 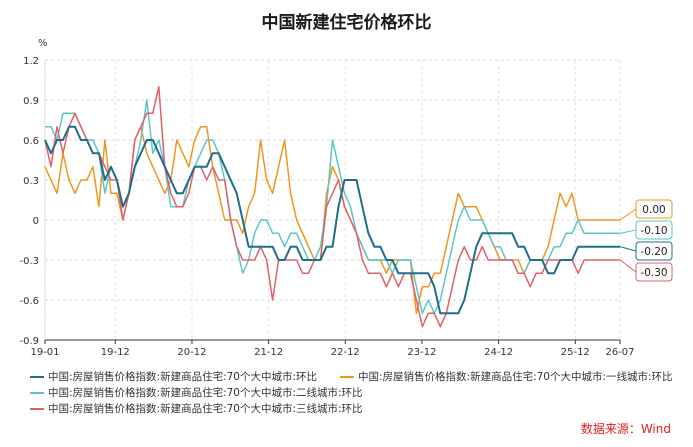 I want to click on legend-swatch-tier1, so click(x=347, y=377).